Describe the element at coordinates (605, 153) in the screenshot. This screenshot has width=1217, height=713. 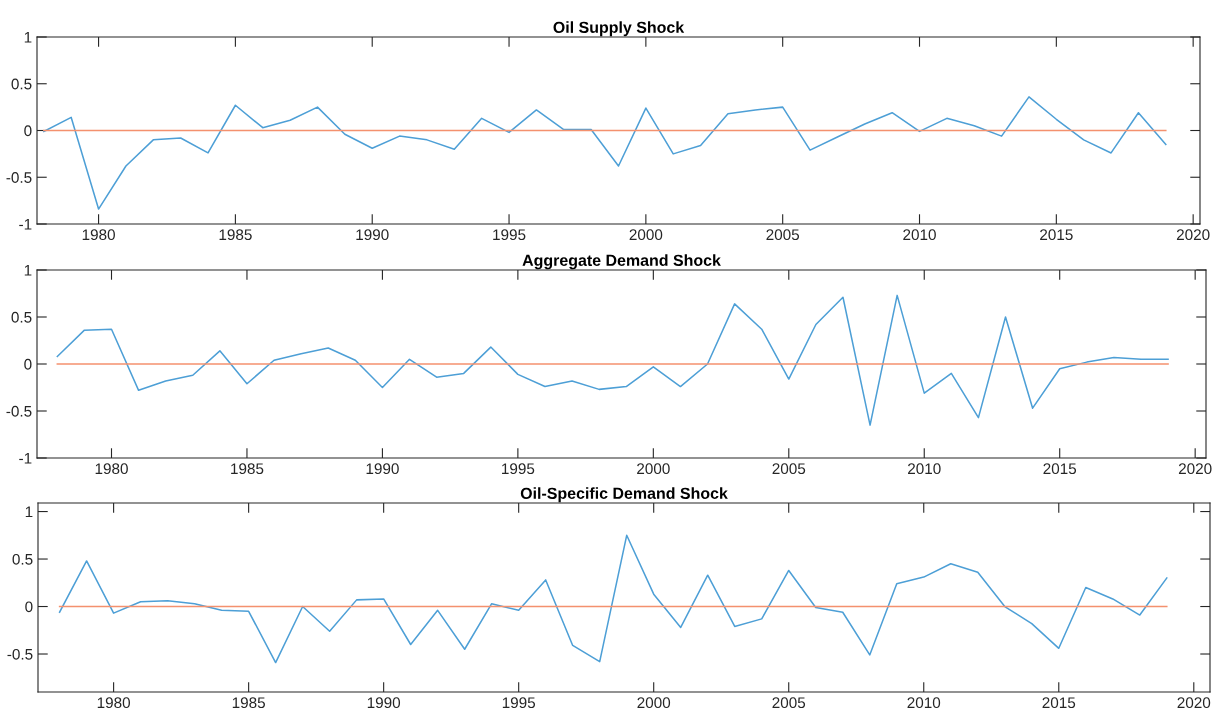
I see `line-series` at that location.